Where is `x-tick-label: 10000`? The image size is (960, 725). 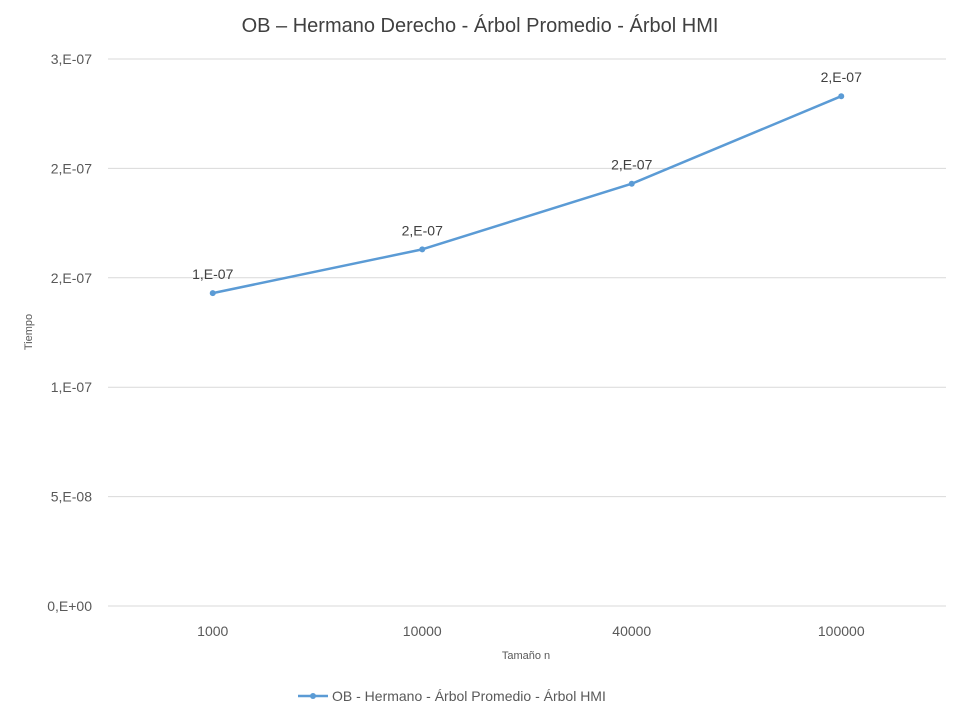
x-tick-label: 10000 is located at coordinates (422, 631).